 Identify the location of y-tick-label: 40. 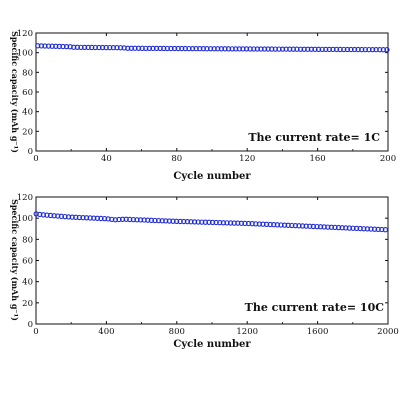
(27, 113).